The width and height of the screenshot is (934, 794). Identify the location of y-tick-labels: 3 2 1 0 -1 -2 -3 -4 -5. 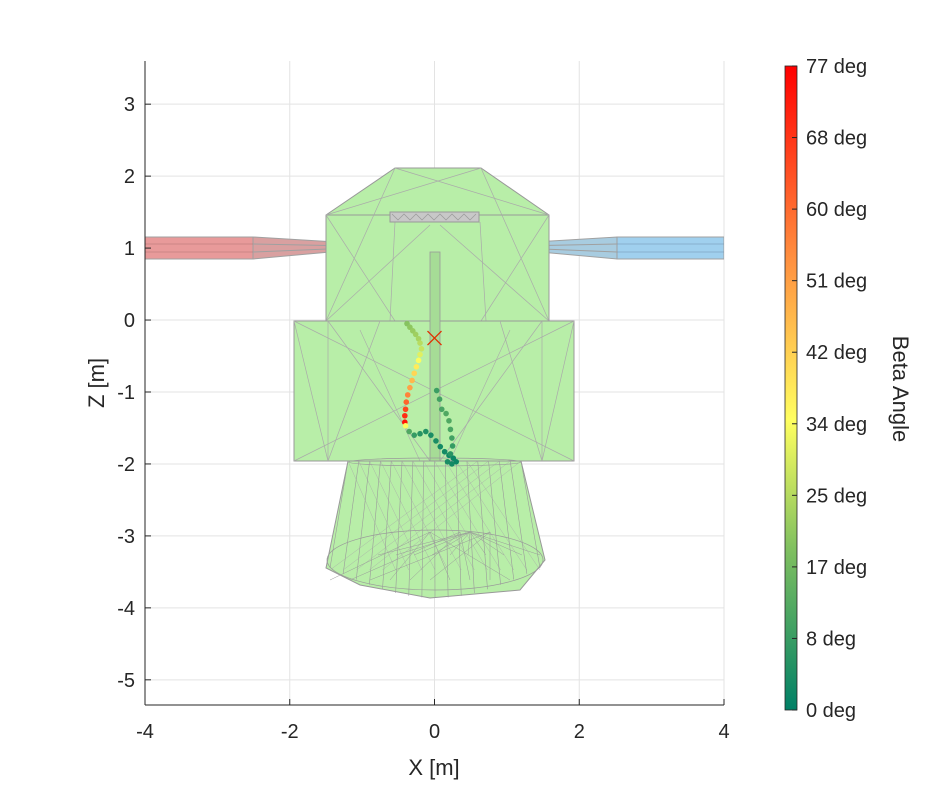
(134, 393).